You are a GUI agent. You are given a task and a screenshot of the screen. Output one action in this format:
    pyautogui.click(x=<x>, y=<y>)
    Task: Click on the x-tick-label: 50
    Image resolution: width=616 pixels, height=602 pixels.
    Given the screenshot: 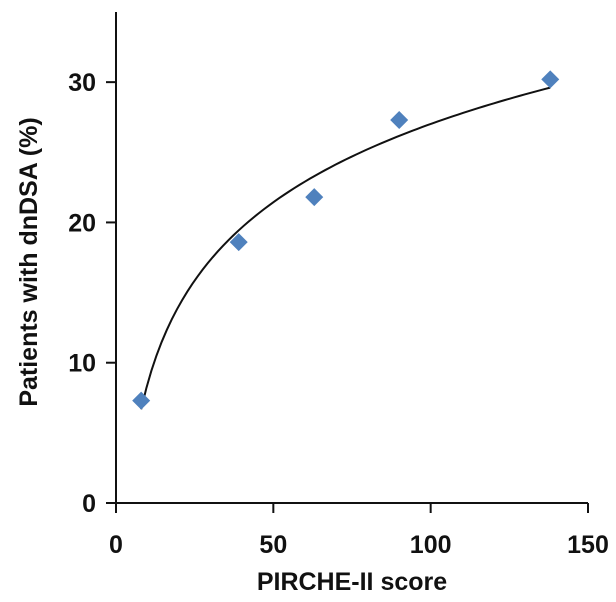 What is the action you would take?
    pyautogui.click(x=273, y=545)
    